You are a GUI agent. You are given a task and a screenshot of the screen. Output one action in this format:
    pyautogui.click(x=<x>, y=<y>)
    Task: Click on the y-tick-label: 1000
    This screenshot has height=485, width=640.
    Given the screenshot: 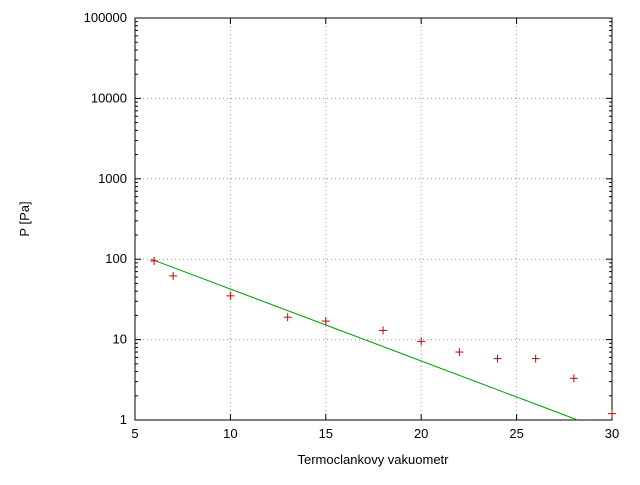 What is the action you would take?
    pyautogui.click(x=112, y=178)
    